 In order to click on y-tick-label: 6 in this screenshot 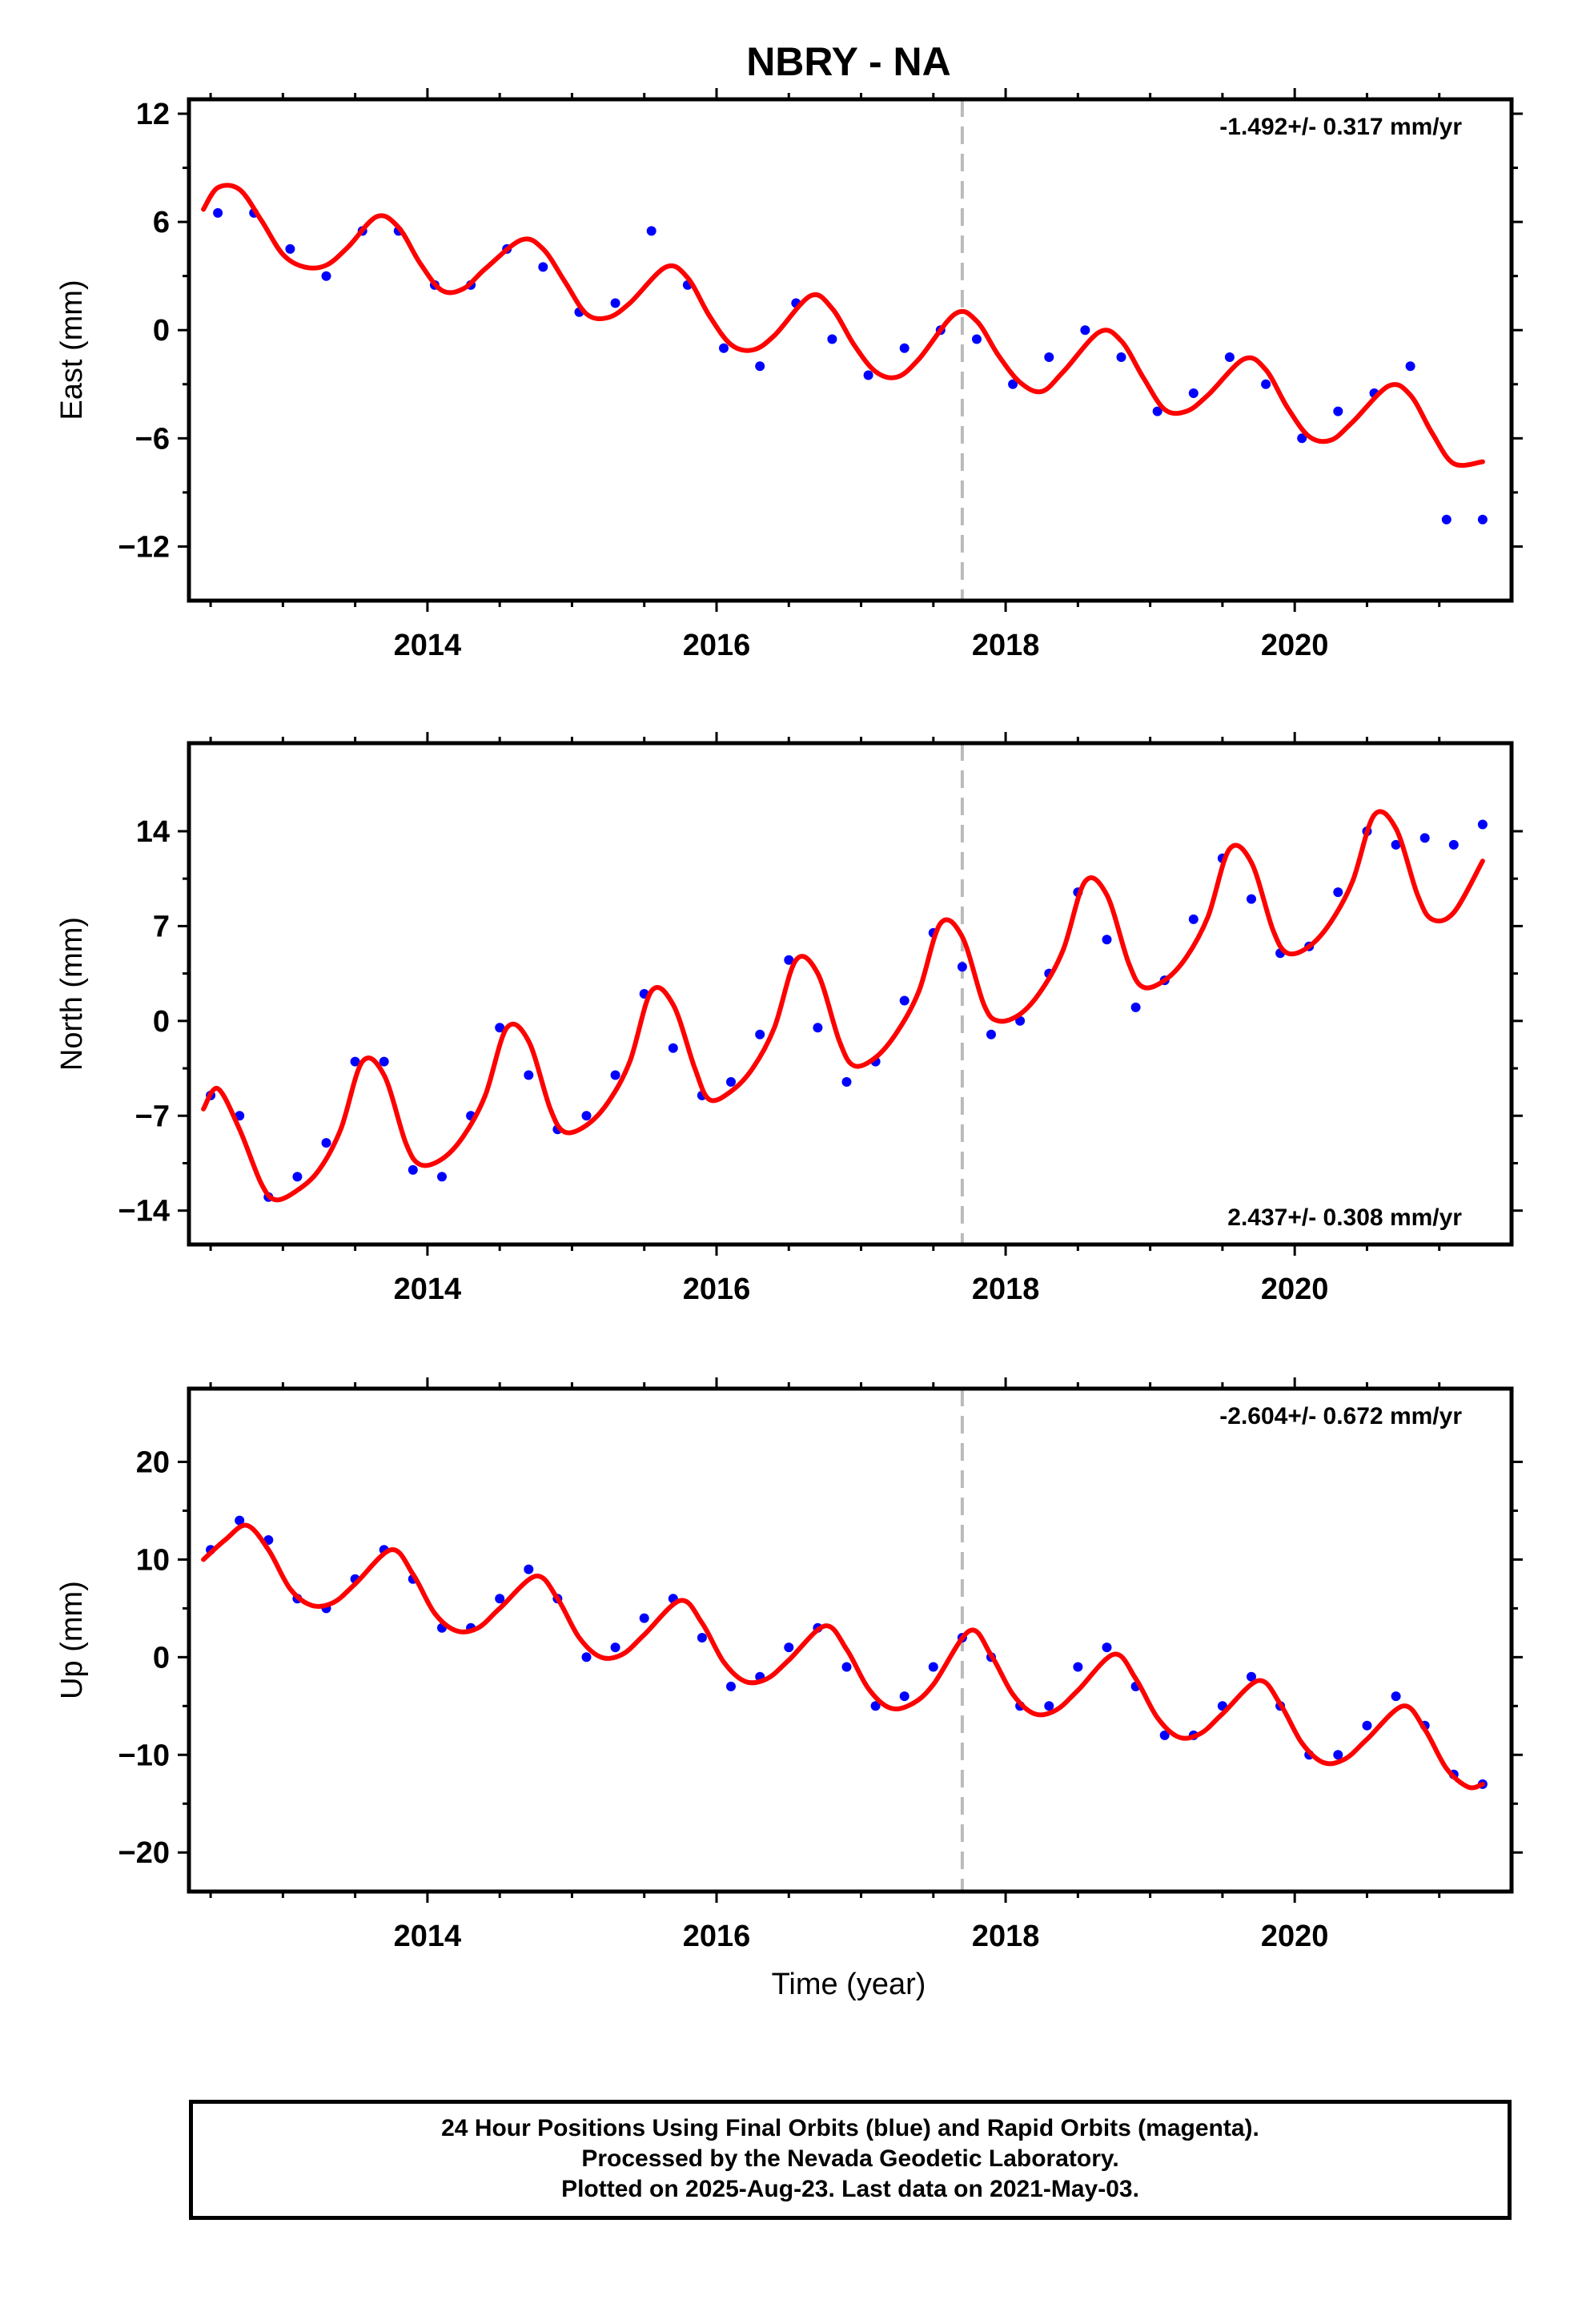, I will do `click(161, 222)`.